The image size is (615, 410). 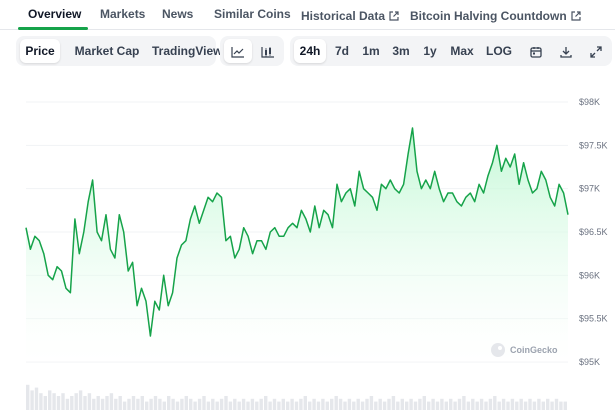 I want to click on log-scale-button: LOG, so click(x=499, y=51).